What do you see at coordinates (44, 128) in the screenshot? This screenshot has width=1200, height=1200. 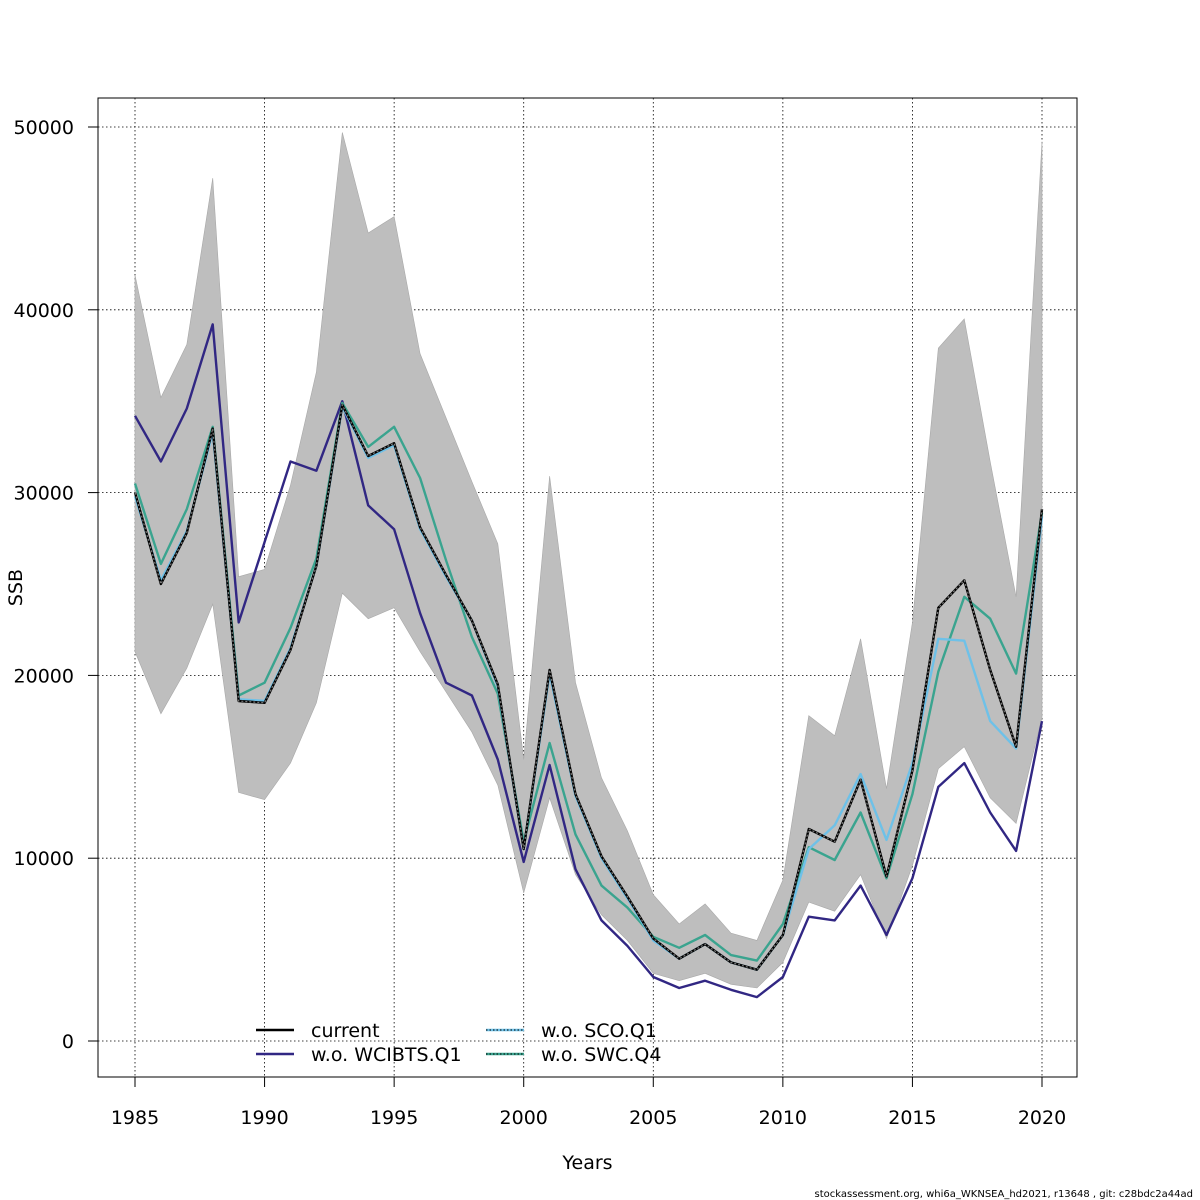 I see `y-tick-label-50000: 50000` at bounding box center [44, 128].